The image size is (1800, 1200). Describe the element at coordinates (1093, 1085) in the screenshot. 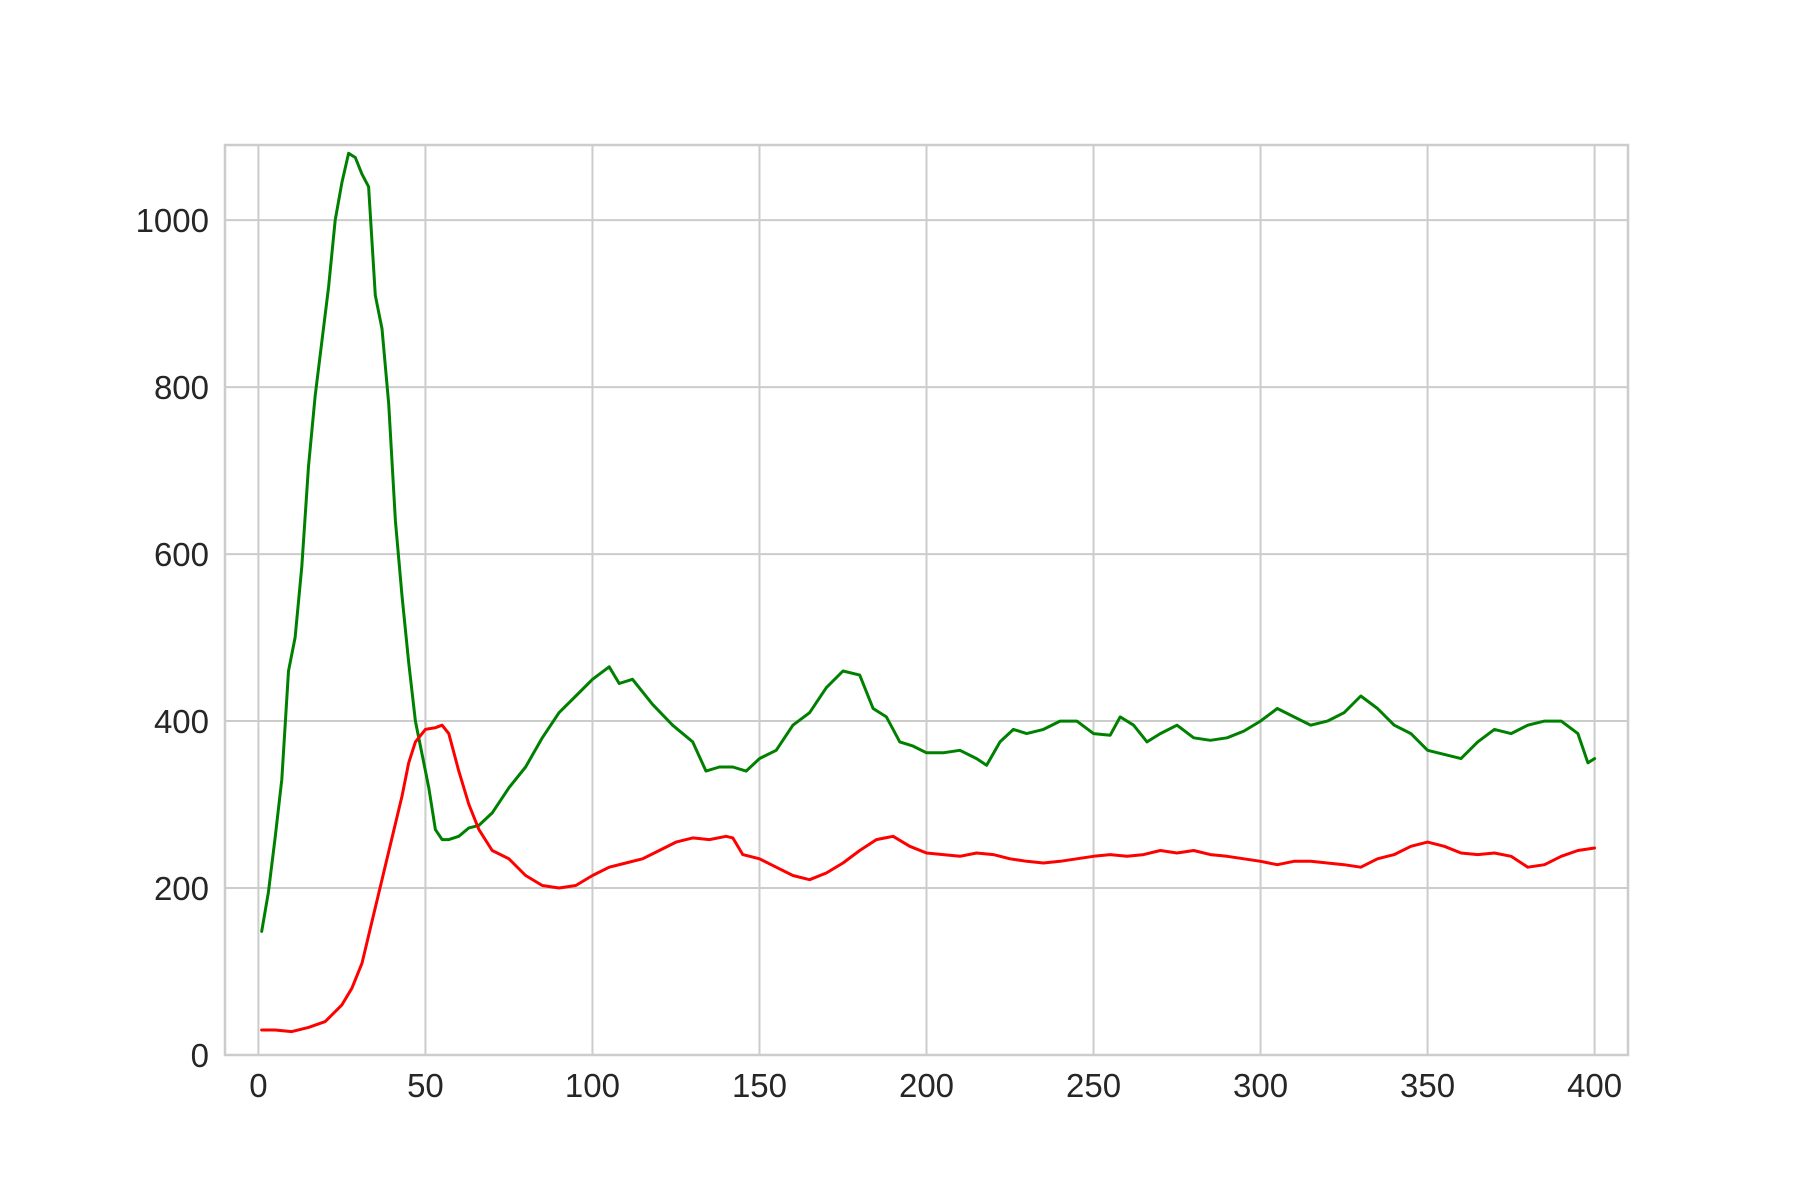

I see `x-tick-label: 250` at that location.